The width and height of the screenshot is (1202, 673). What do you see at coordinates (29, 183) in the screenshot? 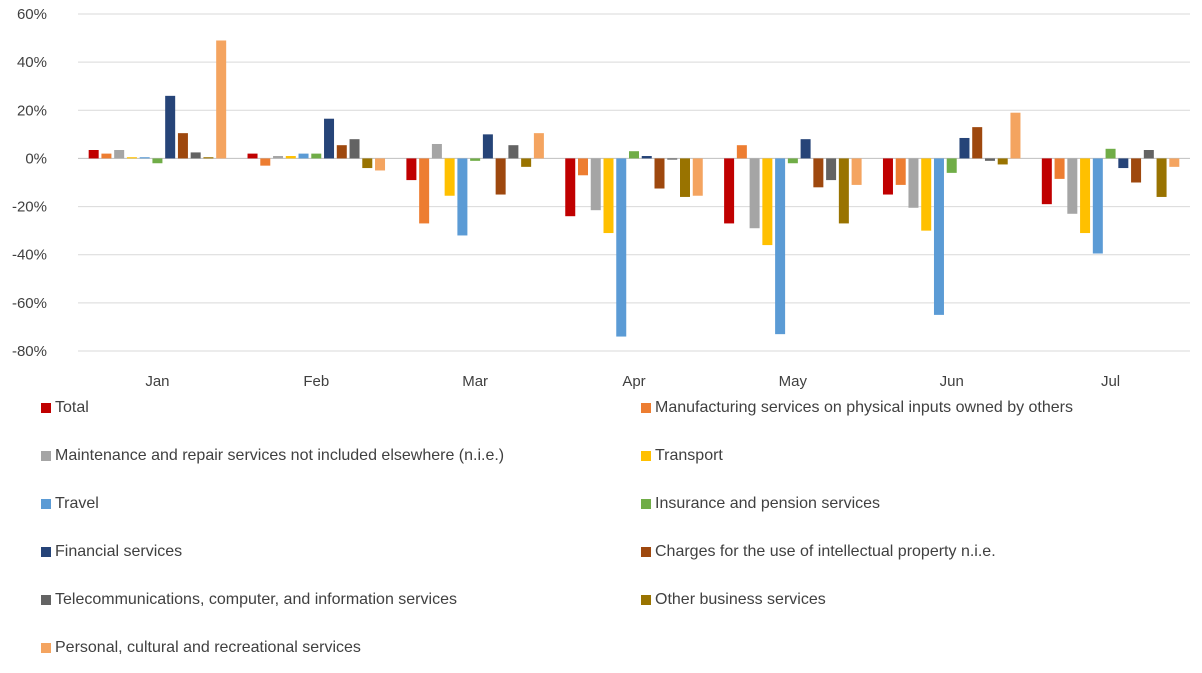
I see `y-axis-tick-labels: 60% 40% 20% 0% -20% -40% -60% -80%` at bounding box center [29, 183].